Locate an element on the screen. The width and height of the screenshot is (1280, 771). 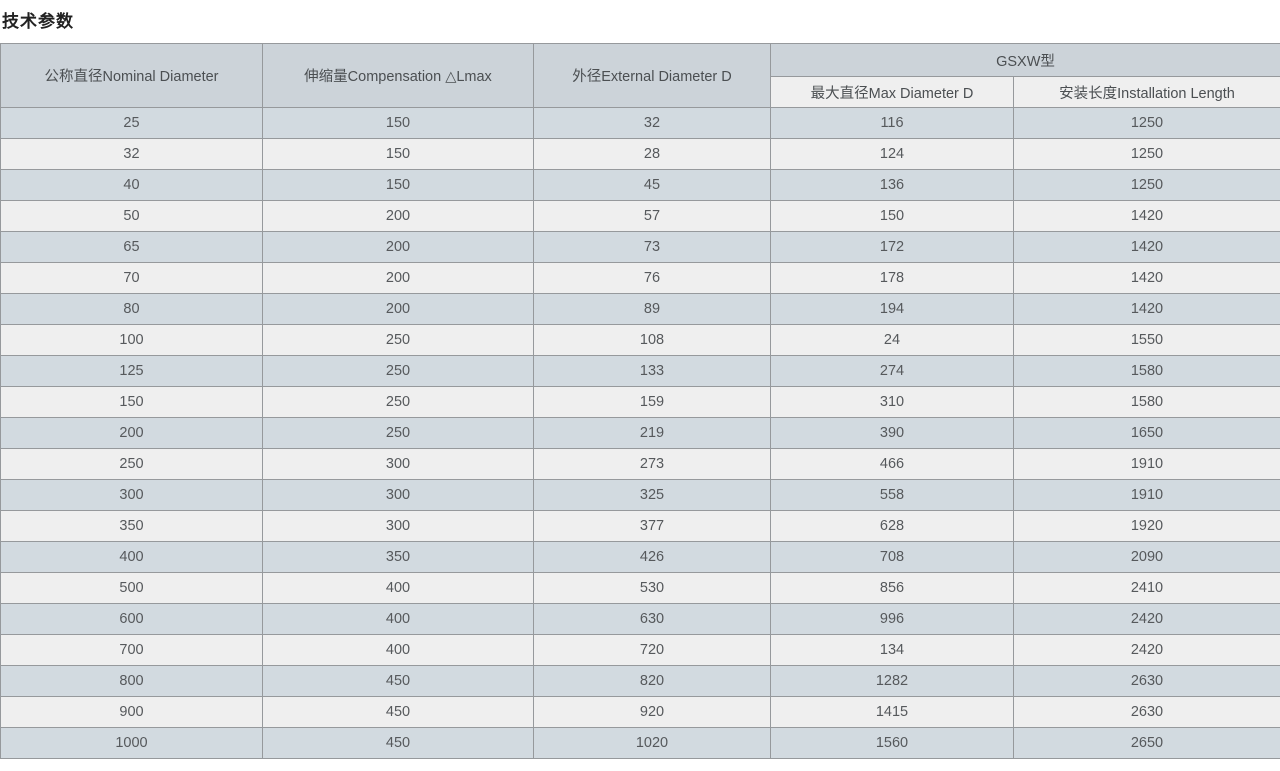
table-row: 900 450 920 1415 2630 is located at coordinates (640, 712).